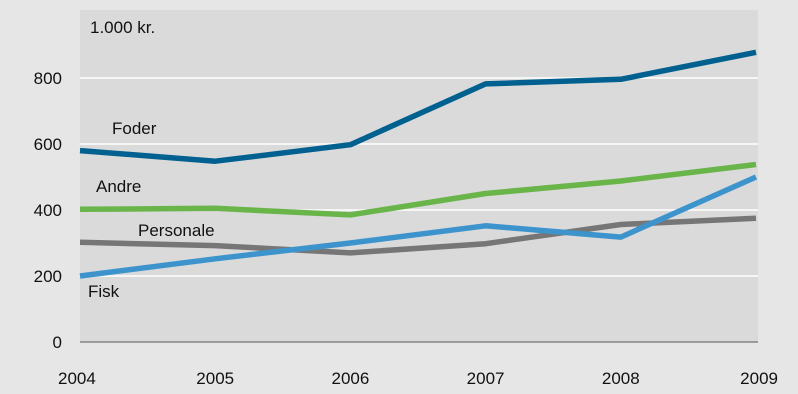  Describe the element at coordinates (134, 128) in the screenshot. I see `series-label-foder: Foder` at that location.